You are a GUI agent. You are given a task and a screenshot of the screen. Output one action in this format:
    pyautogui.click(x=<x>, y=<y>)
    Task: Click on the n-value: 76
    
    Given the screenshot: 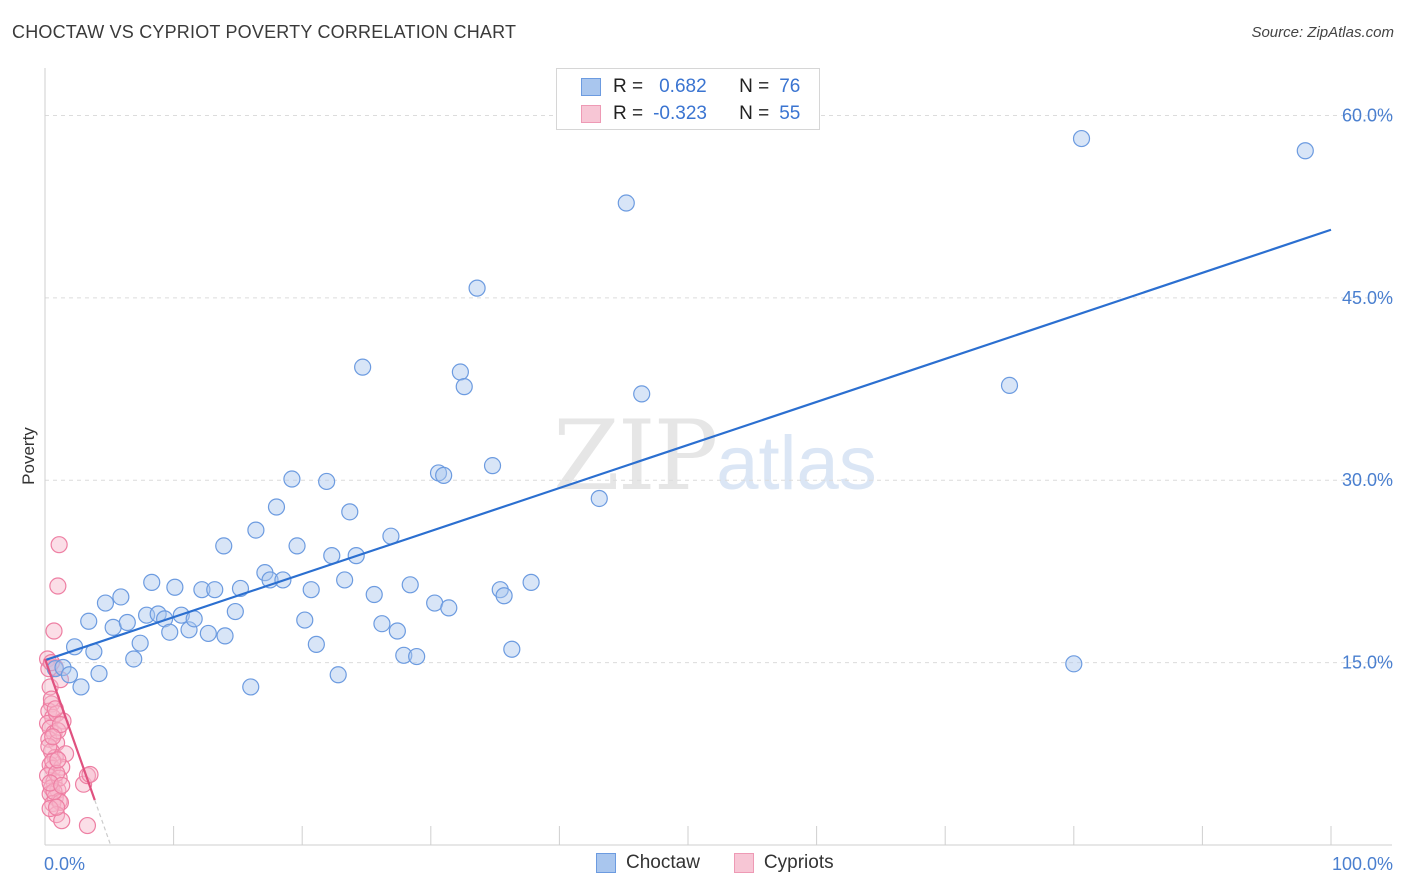 What is the action you would take?
    pyautogui.click(x=790, y=86)
    